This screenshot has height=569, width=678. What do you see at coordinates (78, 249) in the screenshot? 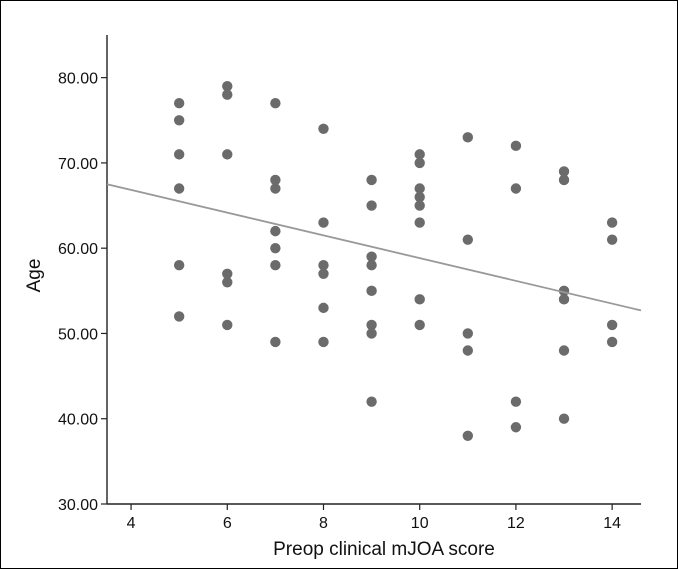
I see `y-tick-label: 60.00` at bounding box center [78, 249].